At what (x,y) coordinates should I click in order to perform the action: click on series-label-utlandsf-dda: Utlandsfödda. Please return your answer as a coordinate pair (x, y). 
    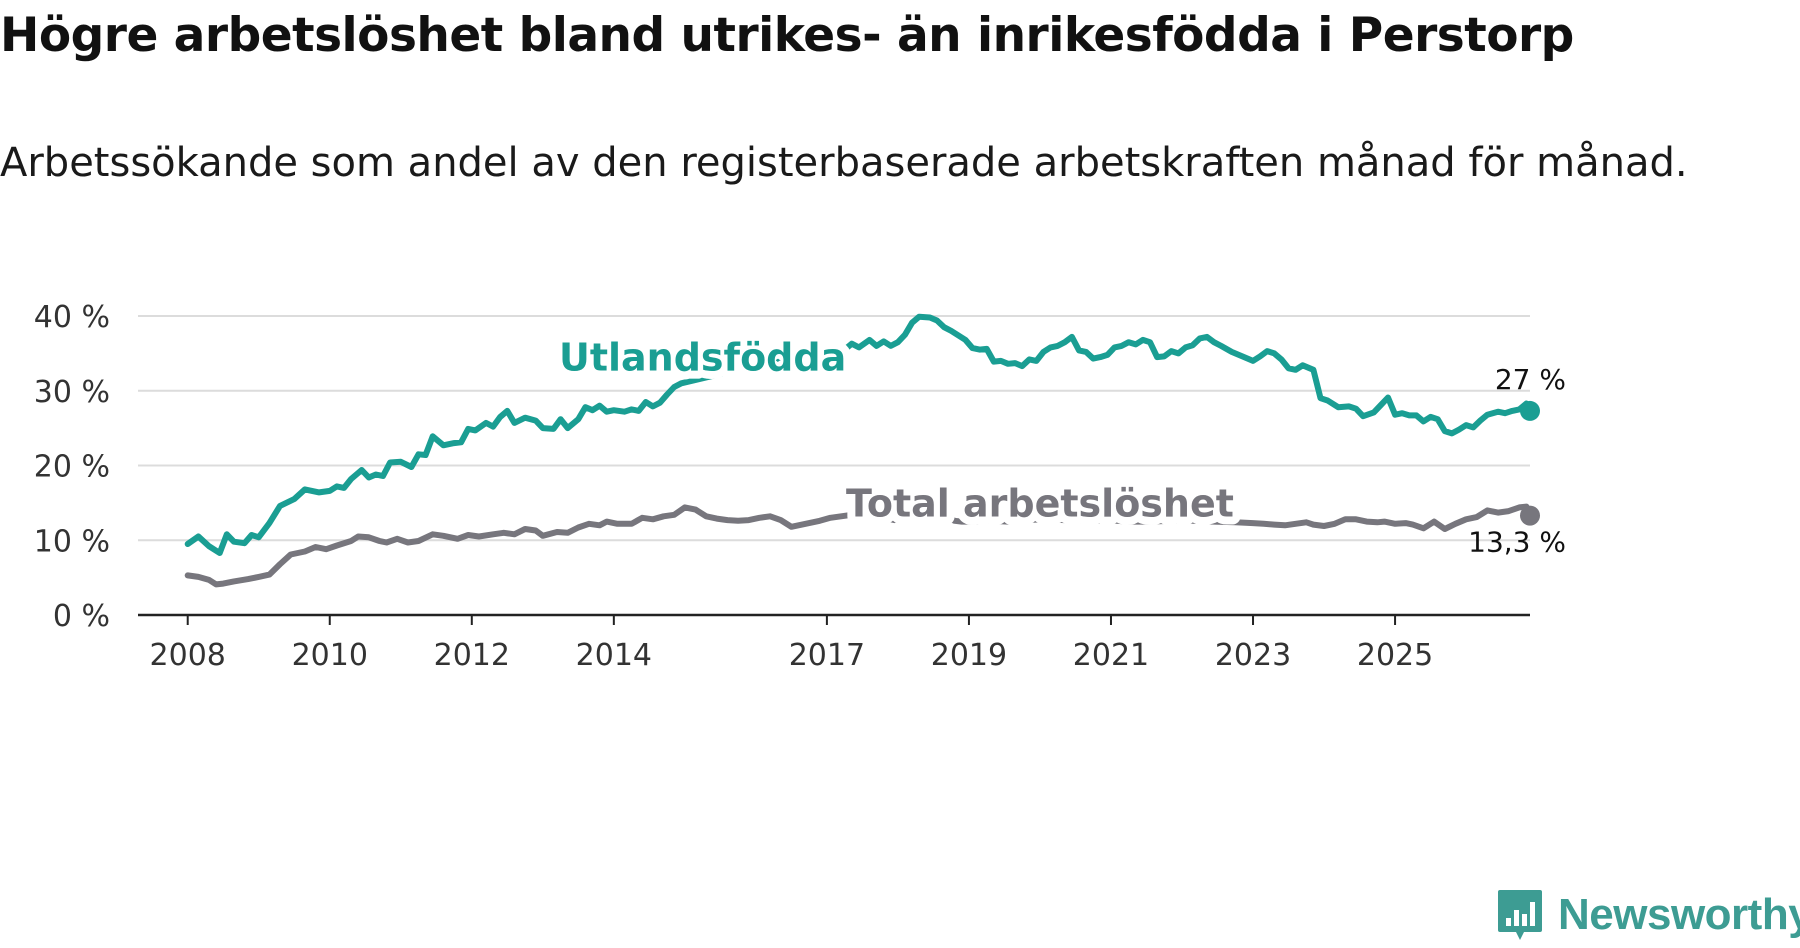
    Looking at the image, I should click on (702, 358).